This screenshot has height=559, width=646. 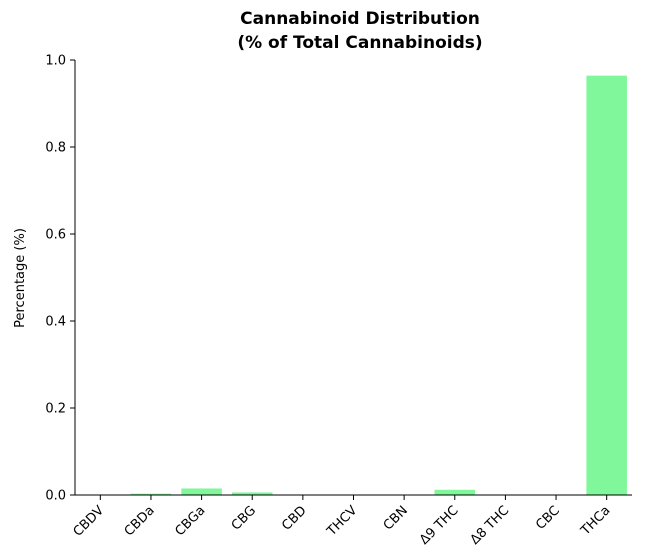 What do you see at coordinates (55, 61) in the screenshot?
I see `y-tick-label: 1.0` at bounding box center [55, 61].